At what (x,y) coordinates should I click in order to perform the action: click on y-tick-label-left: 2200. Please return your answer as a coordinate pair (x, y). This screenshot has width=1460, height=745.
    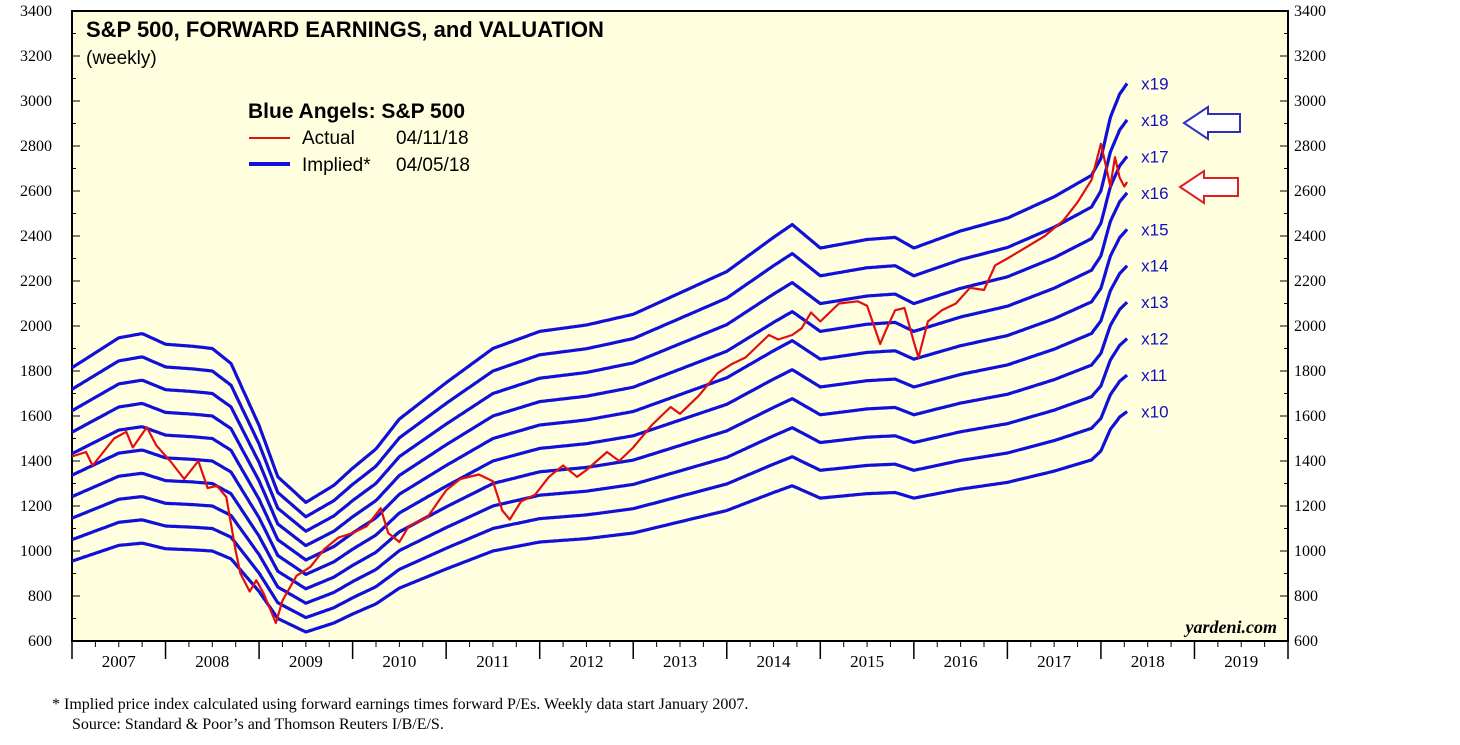
    Looking at the image, I should click on (36, 281).